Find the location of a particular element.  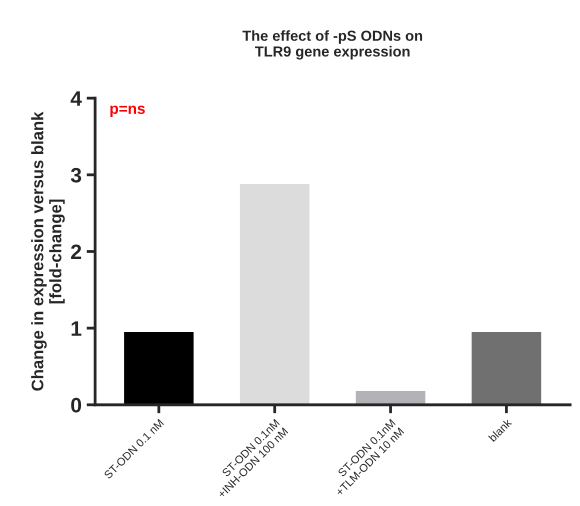

y-tick-label: 3 is located at coordinates (76, 175).